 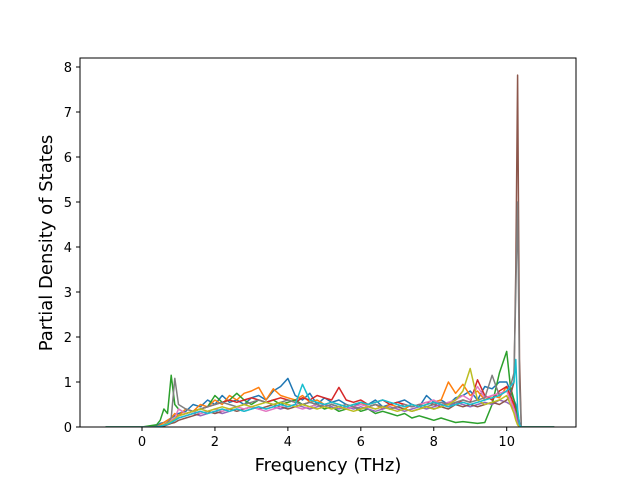 What do you see at coordinates (68, 68) in the screenshot?
I see `y-tick-label: 8` at bounding box center [68, 68].